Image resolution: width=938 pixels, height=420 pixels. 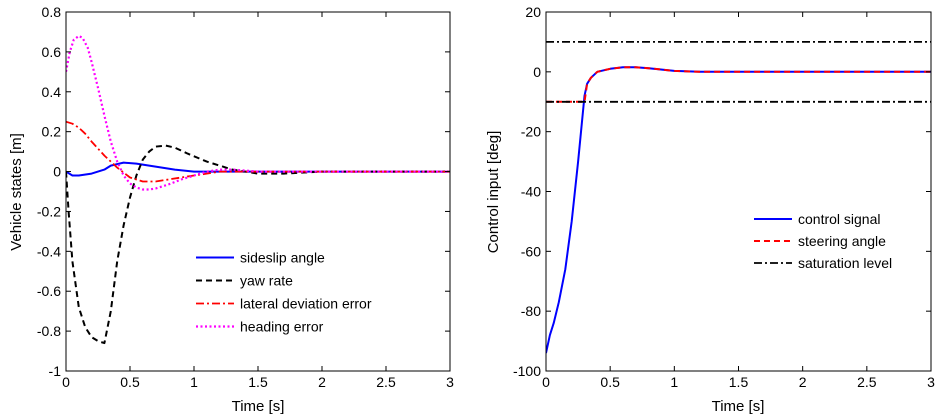 I want to click on y-tick-label: -60, so click(x=531, y=251).